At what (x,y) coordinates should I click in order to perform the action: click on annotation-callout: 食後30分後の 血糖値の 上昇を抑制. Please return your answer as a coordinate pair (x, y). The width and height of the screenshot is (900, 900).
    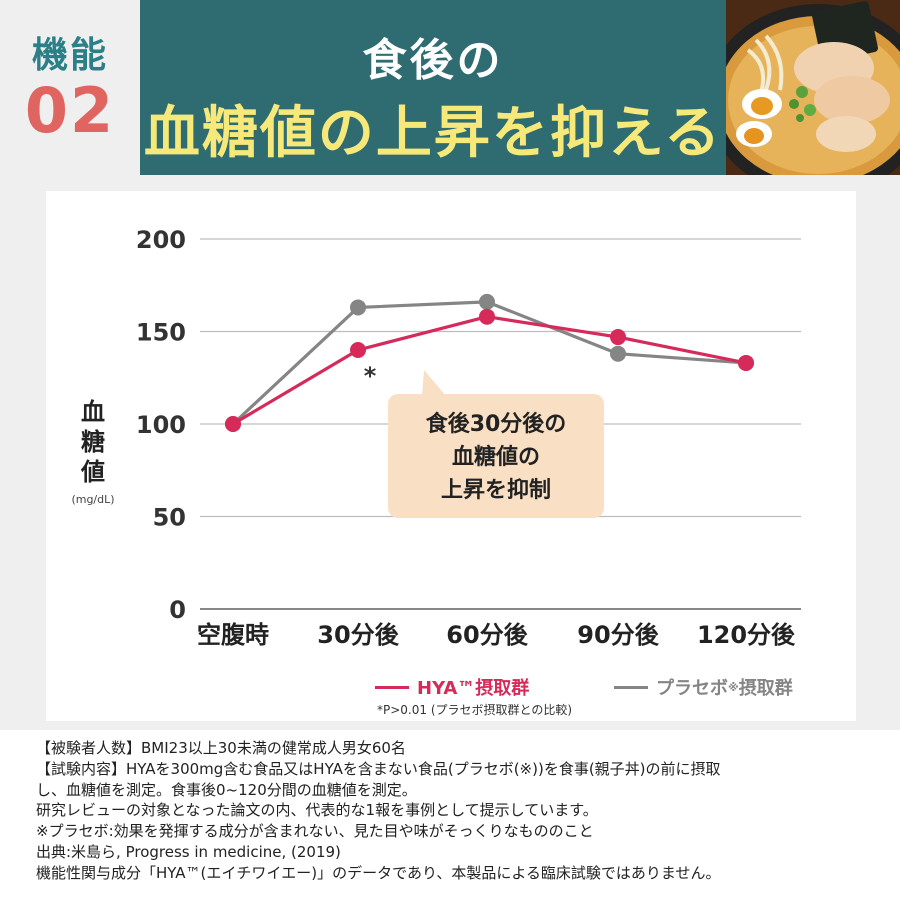
    Looking at the image, I should click on (496, 444).